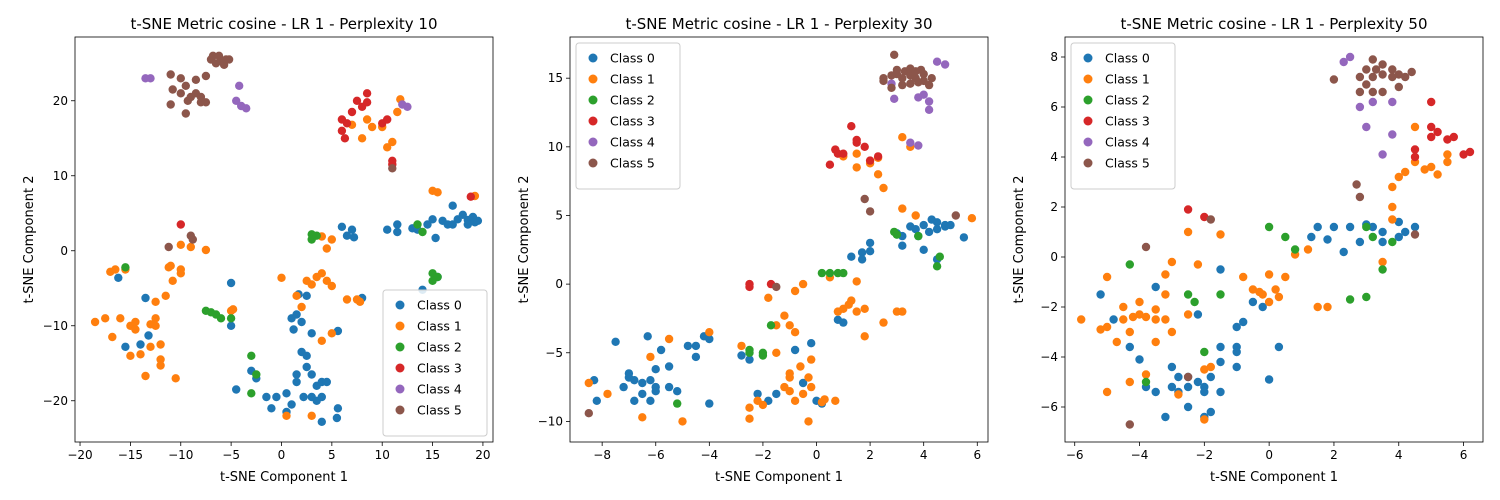 Image resolution: width=1500 pixels, height=500 pixels. What do you see at coordinates (282, 455) in the screenshot?
I see `x-tick-label: 0` at bounding box center [282, 455].